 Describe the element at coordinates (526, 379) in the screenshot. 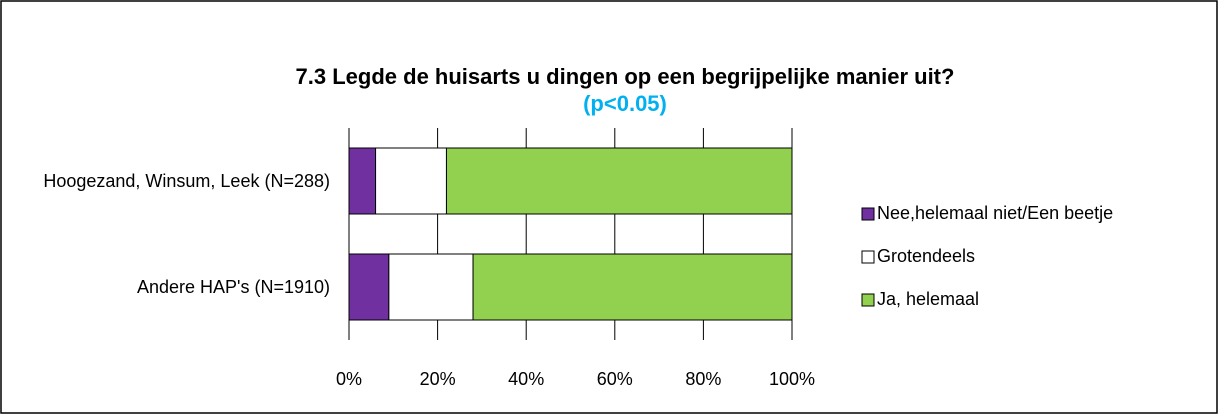

I see `x-tick-label: 40%` at that location.